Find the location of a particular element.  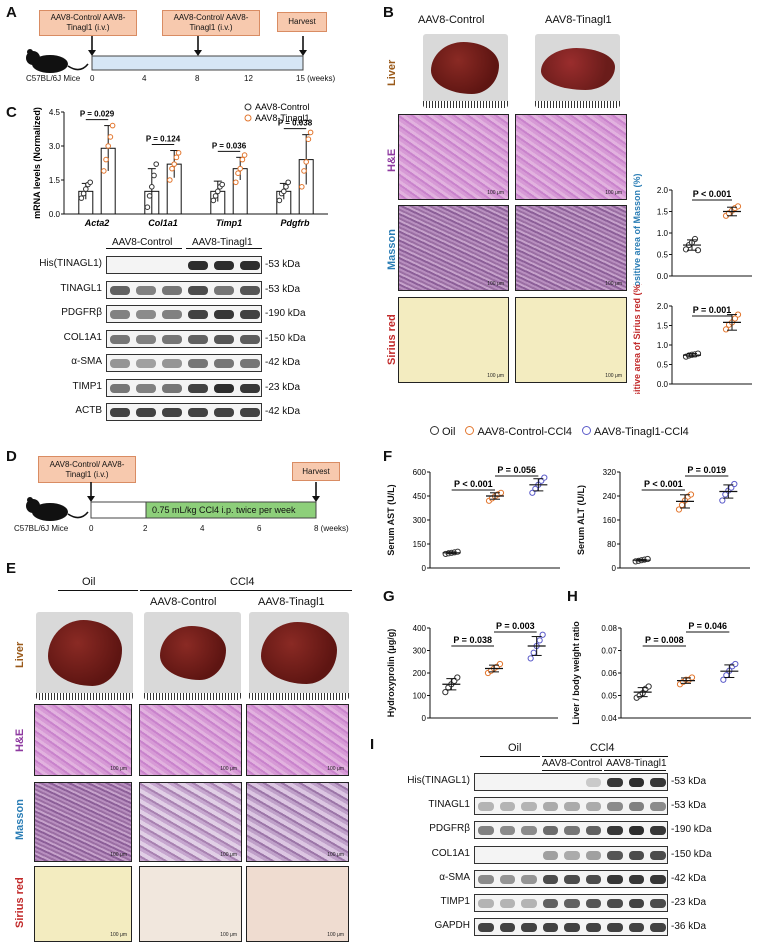

legend-oil: Oil is located at coordinates (442, 432).